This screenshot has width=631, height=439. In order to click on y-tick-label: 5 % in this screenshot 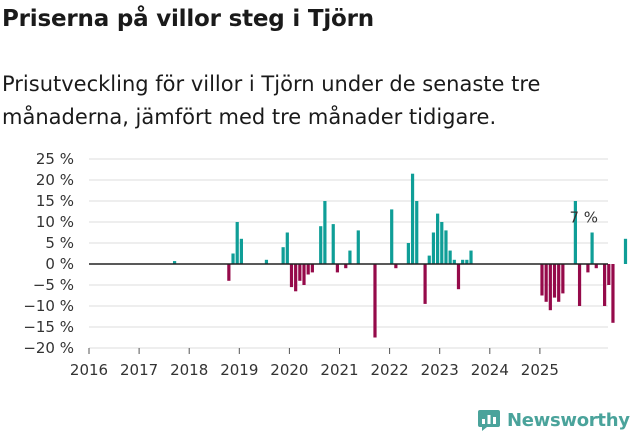, I will do `click(59, 243)`.